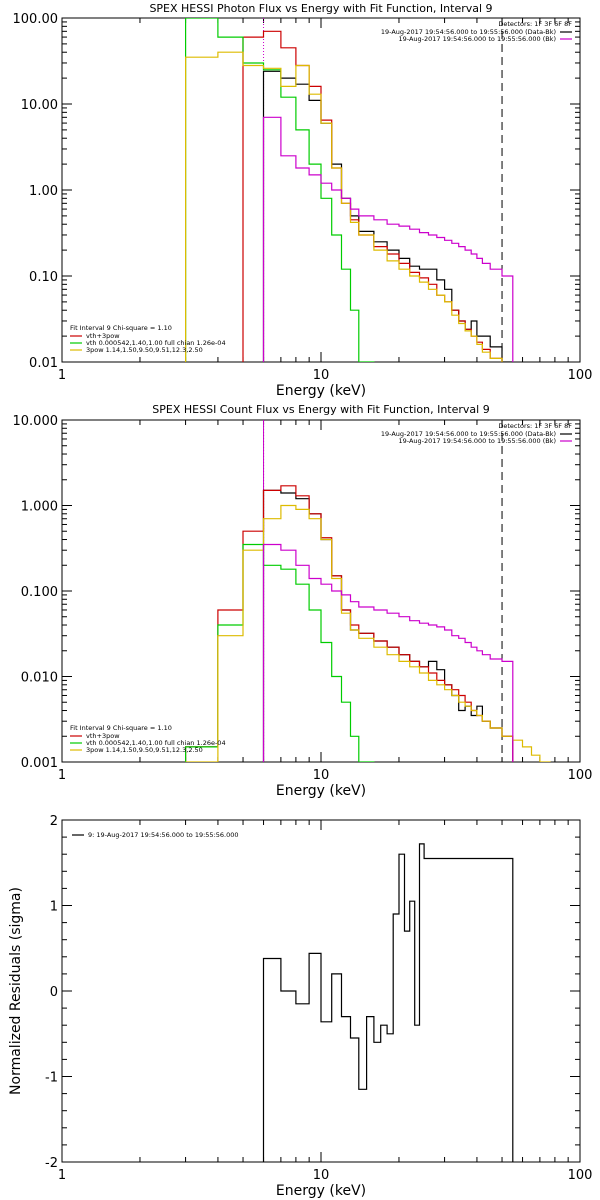  What do you see at coordinates (39, 105) in the screenshot?
I see `y-tick-label: 10.00` at bounding box center [39, 105].